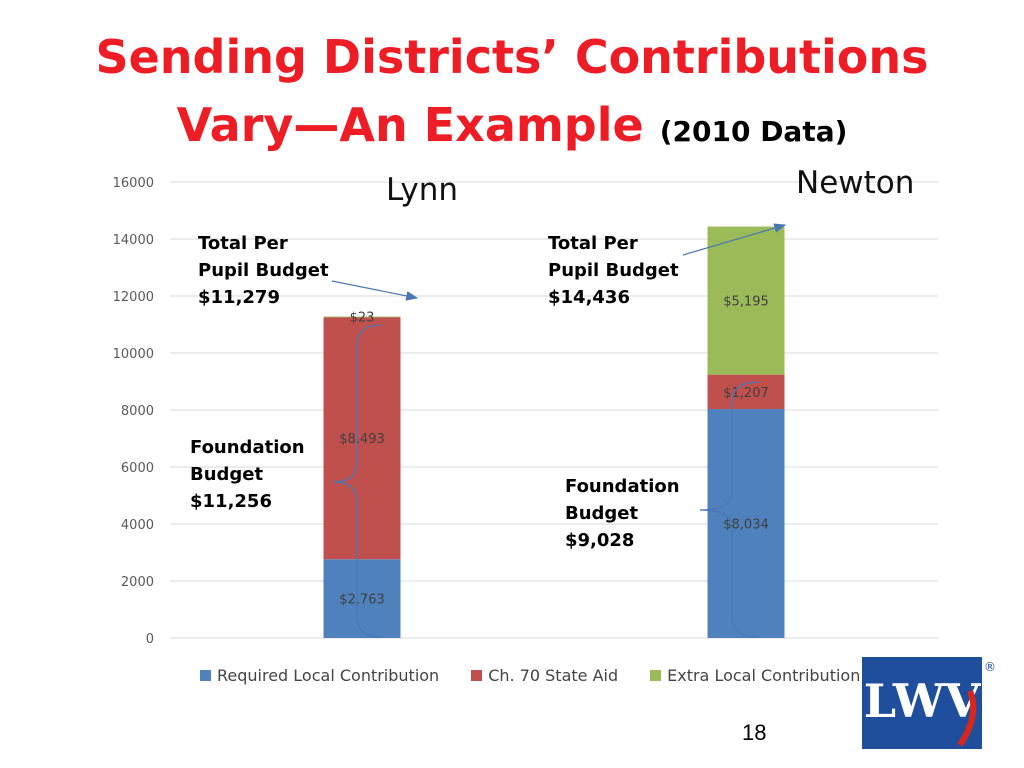  I want to click on page-number: 18, so click(754, 732).